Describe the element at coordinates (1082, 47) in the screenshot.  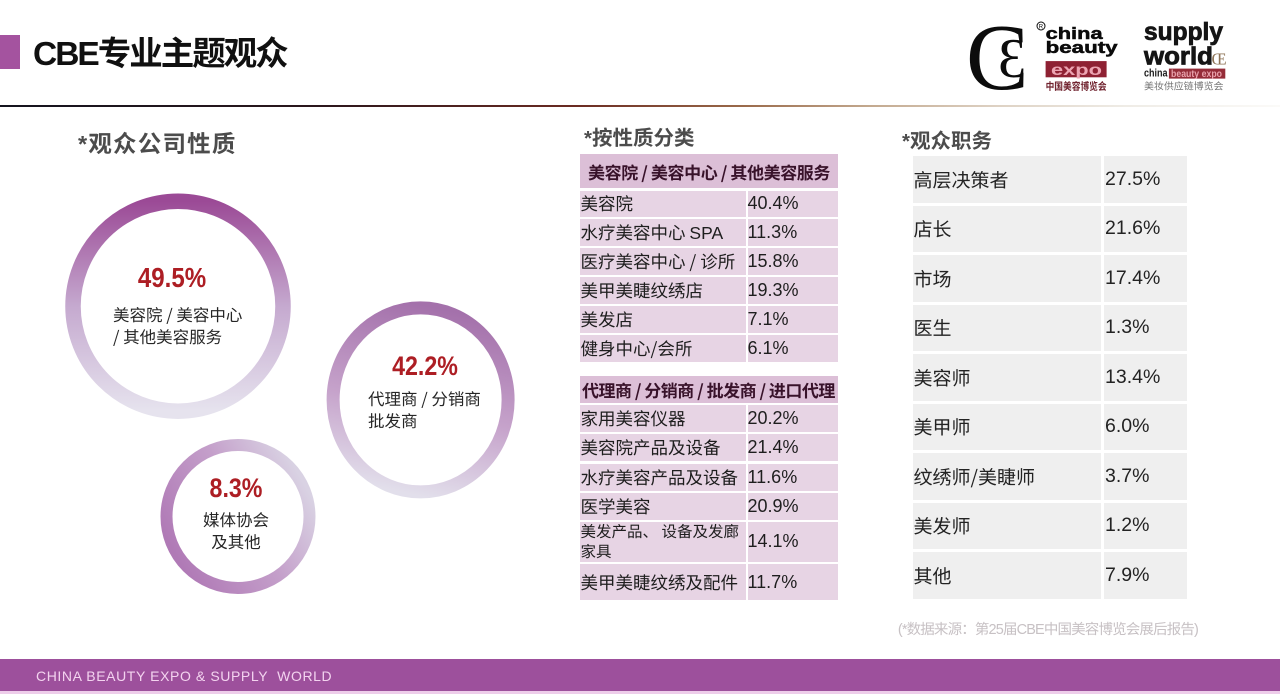
I see `svg-text: beauty` at that location.